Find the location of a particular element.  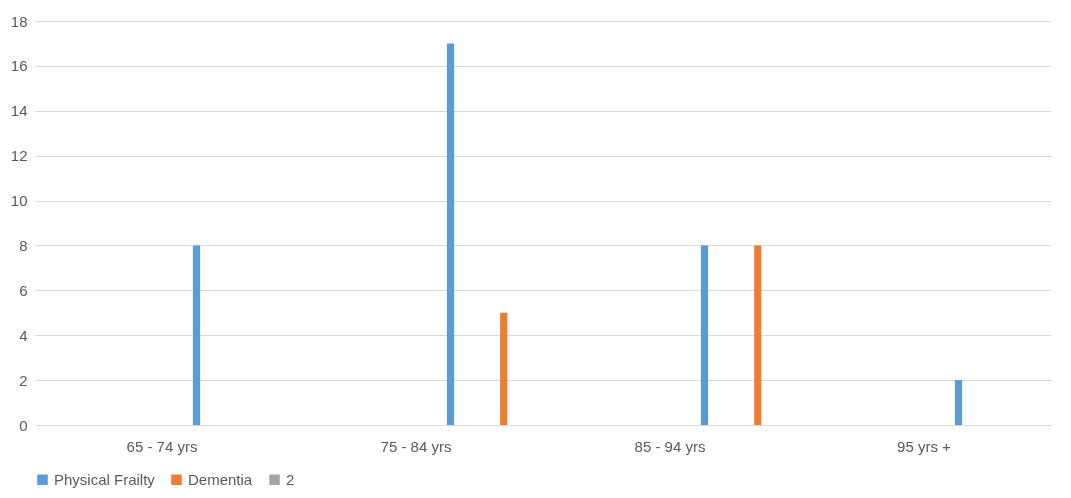

x-tick-label: 75 - 84 yrs is located at coordinates (416, 446).